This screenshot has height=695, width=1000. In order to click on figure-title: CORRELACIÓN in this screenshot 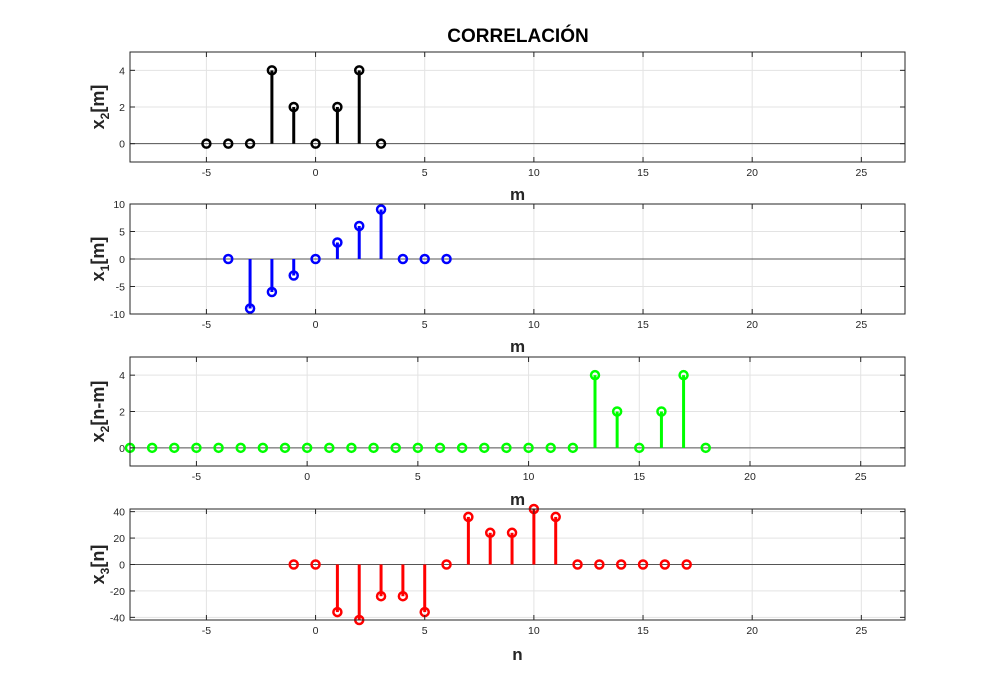, I will do `click(517, 36)`.